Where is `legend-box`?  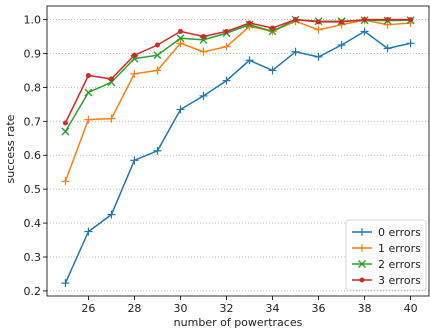 legend-box is located at coordinates (386, 255).